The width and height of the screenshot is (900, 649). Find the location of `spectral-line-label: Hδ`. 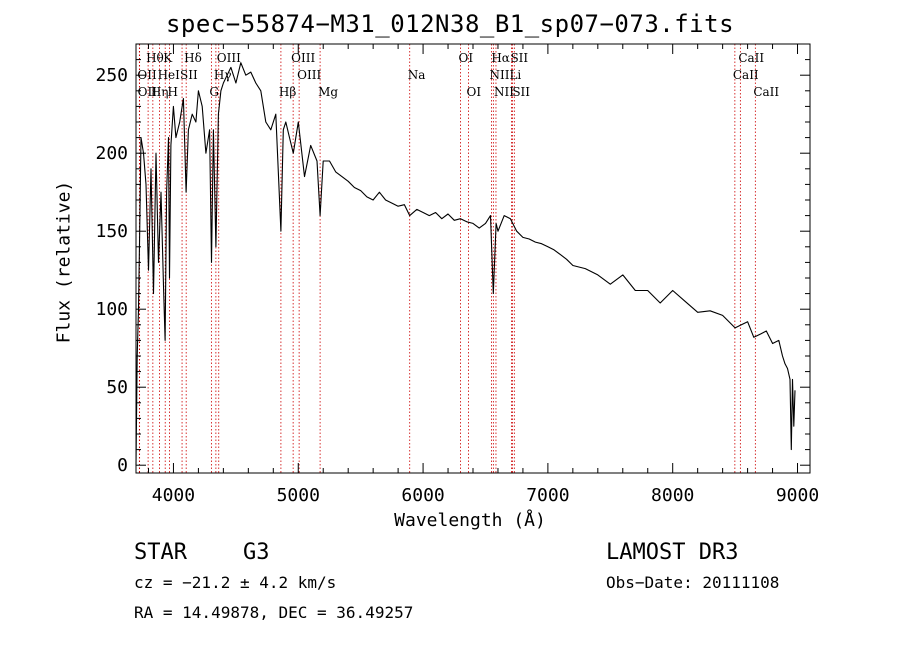

spectral-line-label: Hδ is located at coordinates (193, 58).